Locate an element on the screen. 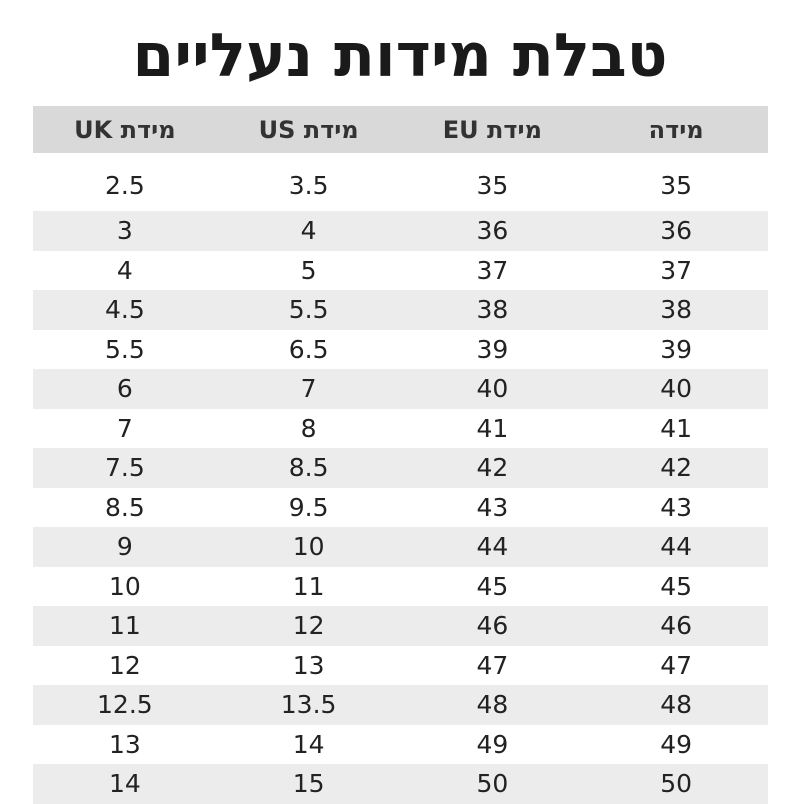  table-row: 44 44 10 9 is located at coordinates (400, 547).